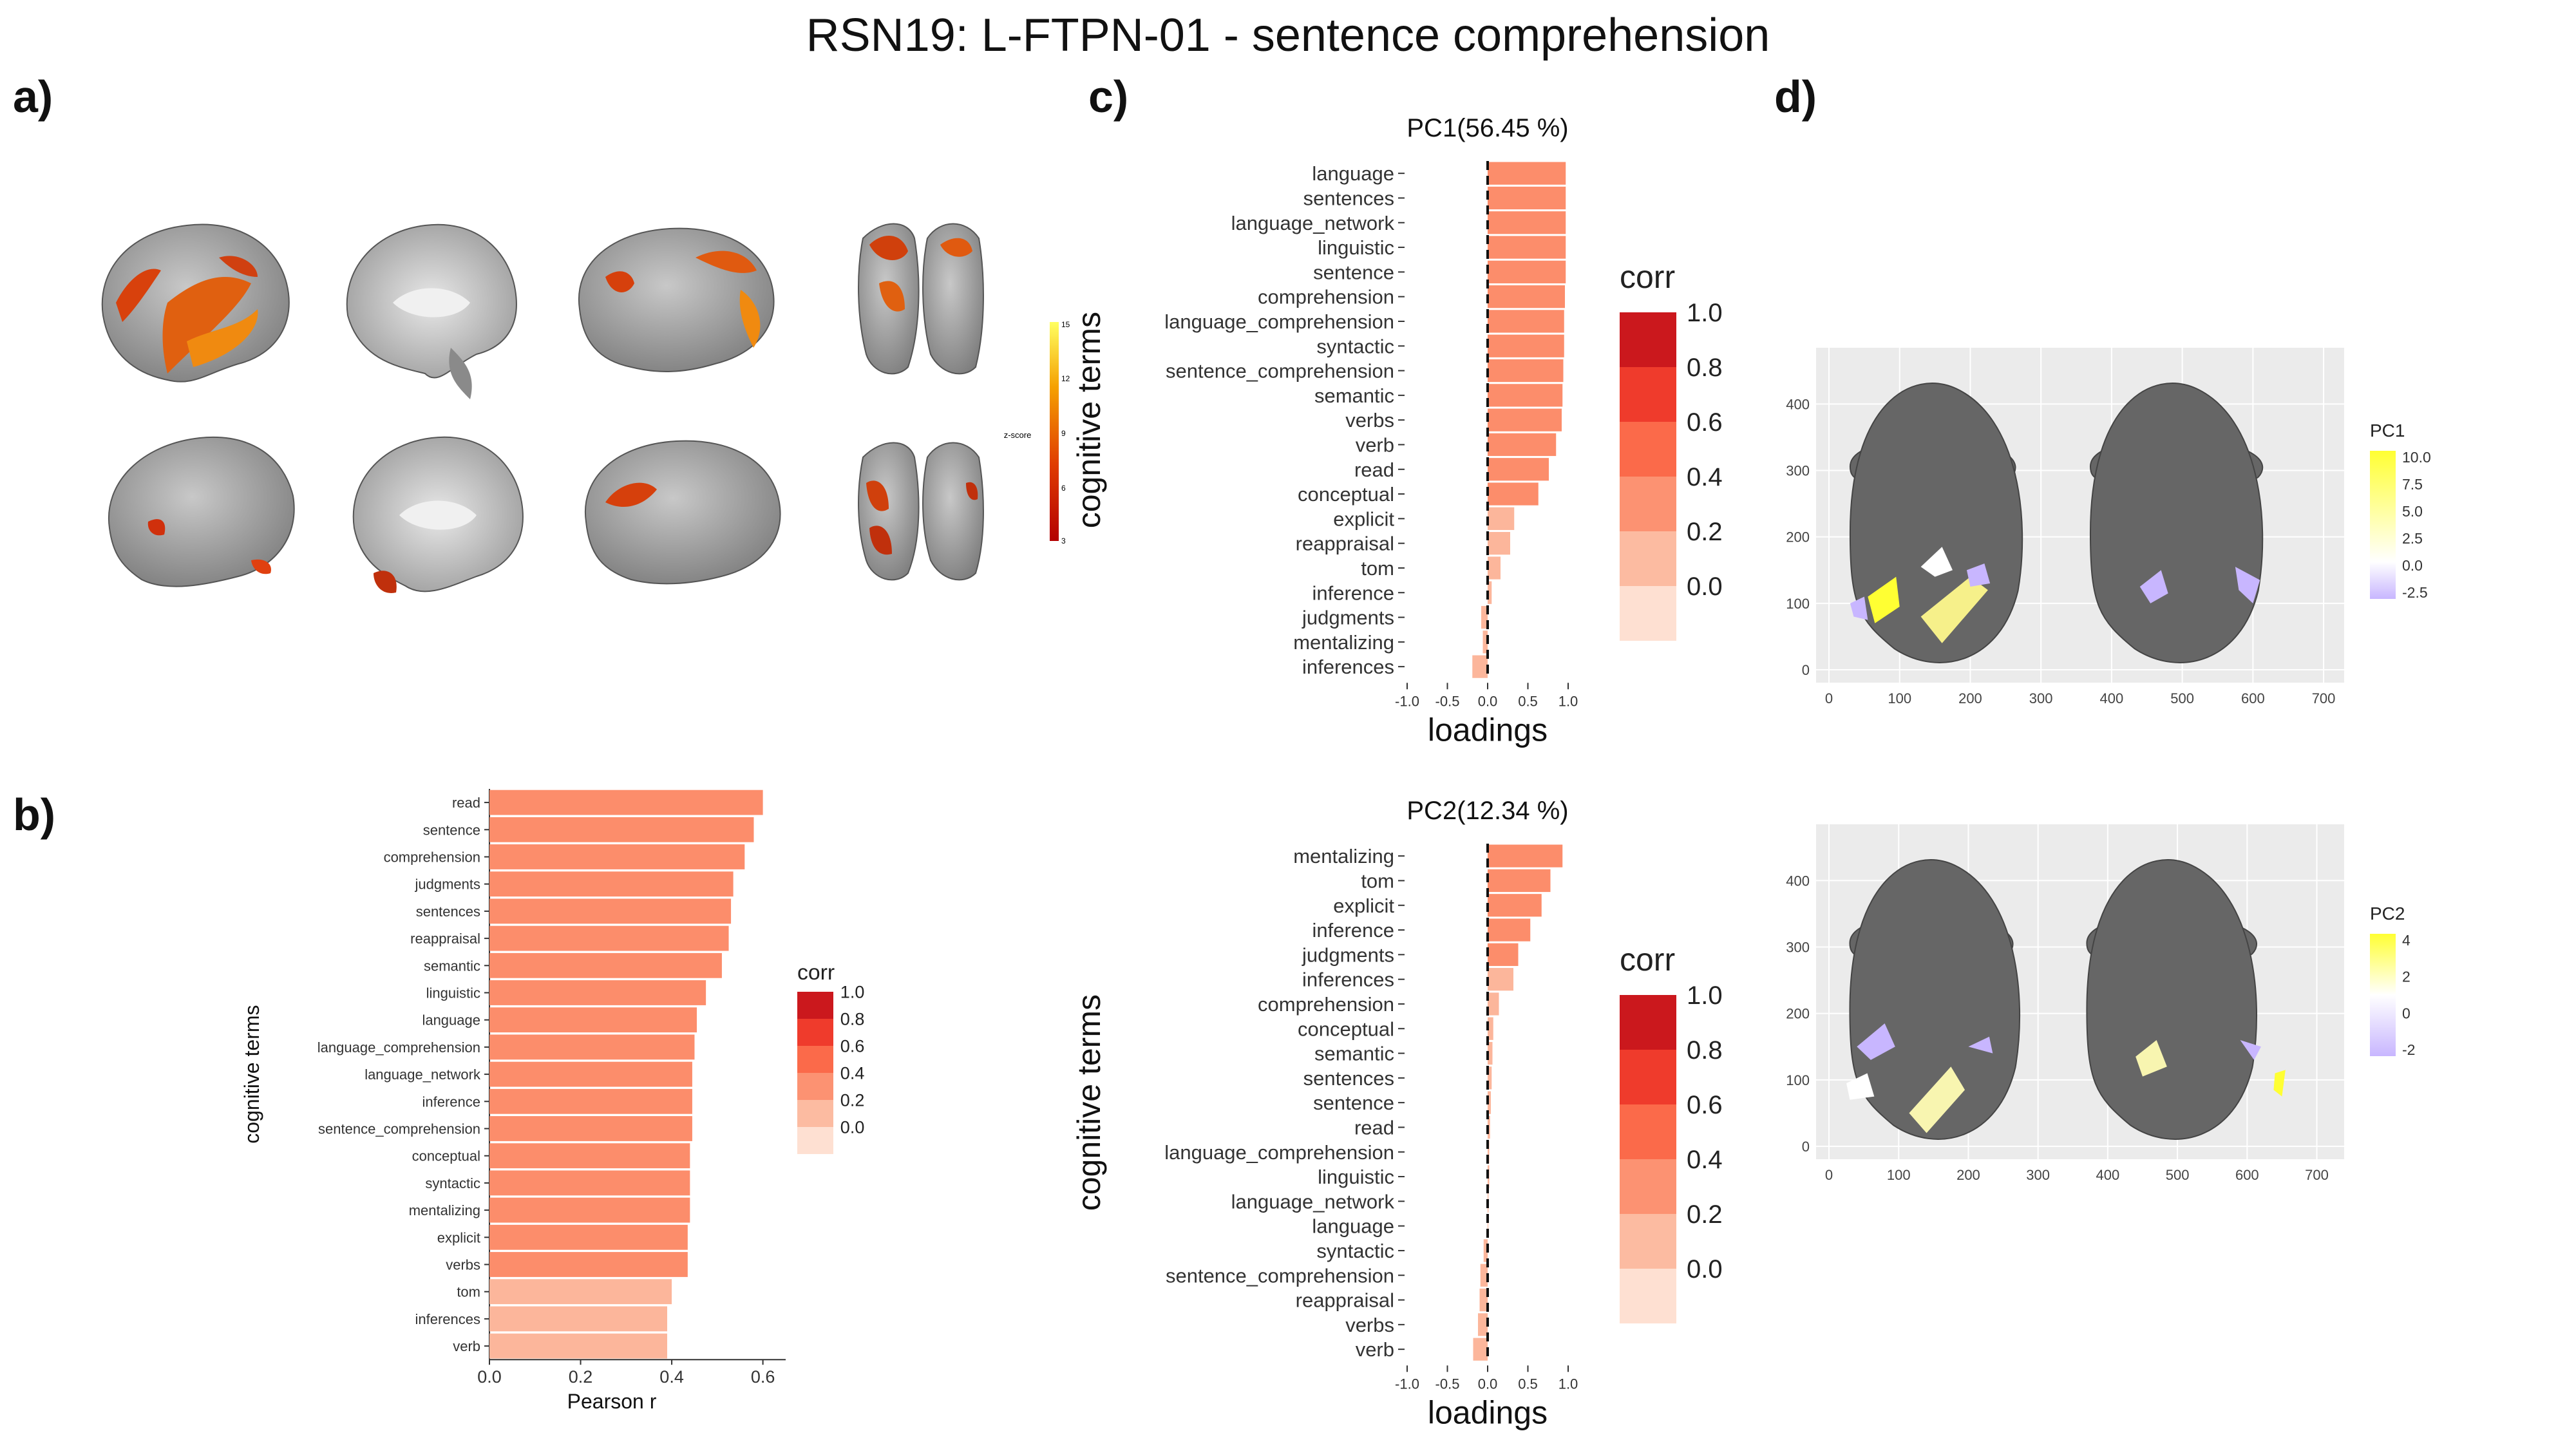  What do you see at coordinates (1063, 489) in the screenshot?
I see `zscore-tick-6: 6` at bounding box center [1063, 489].